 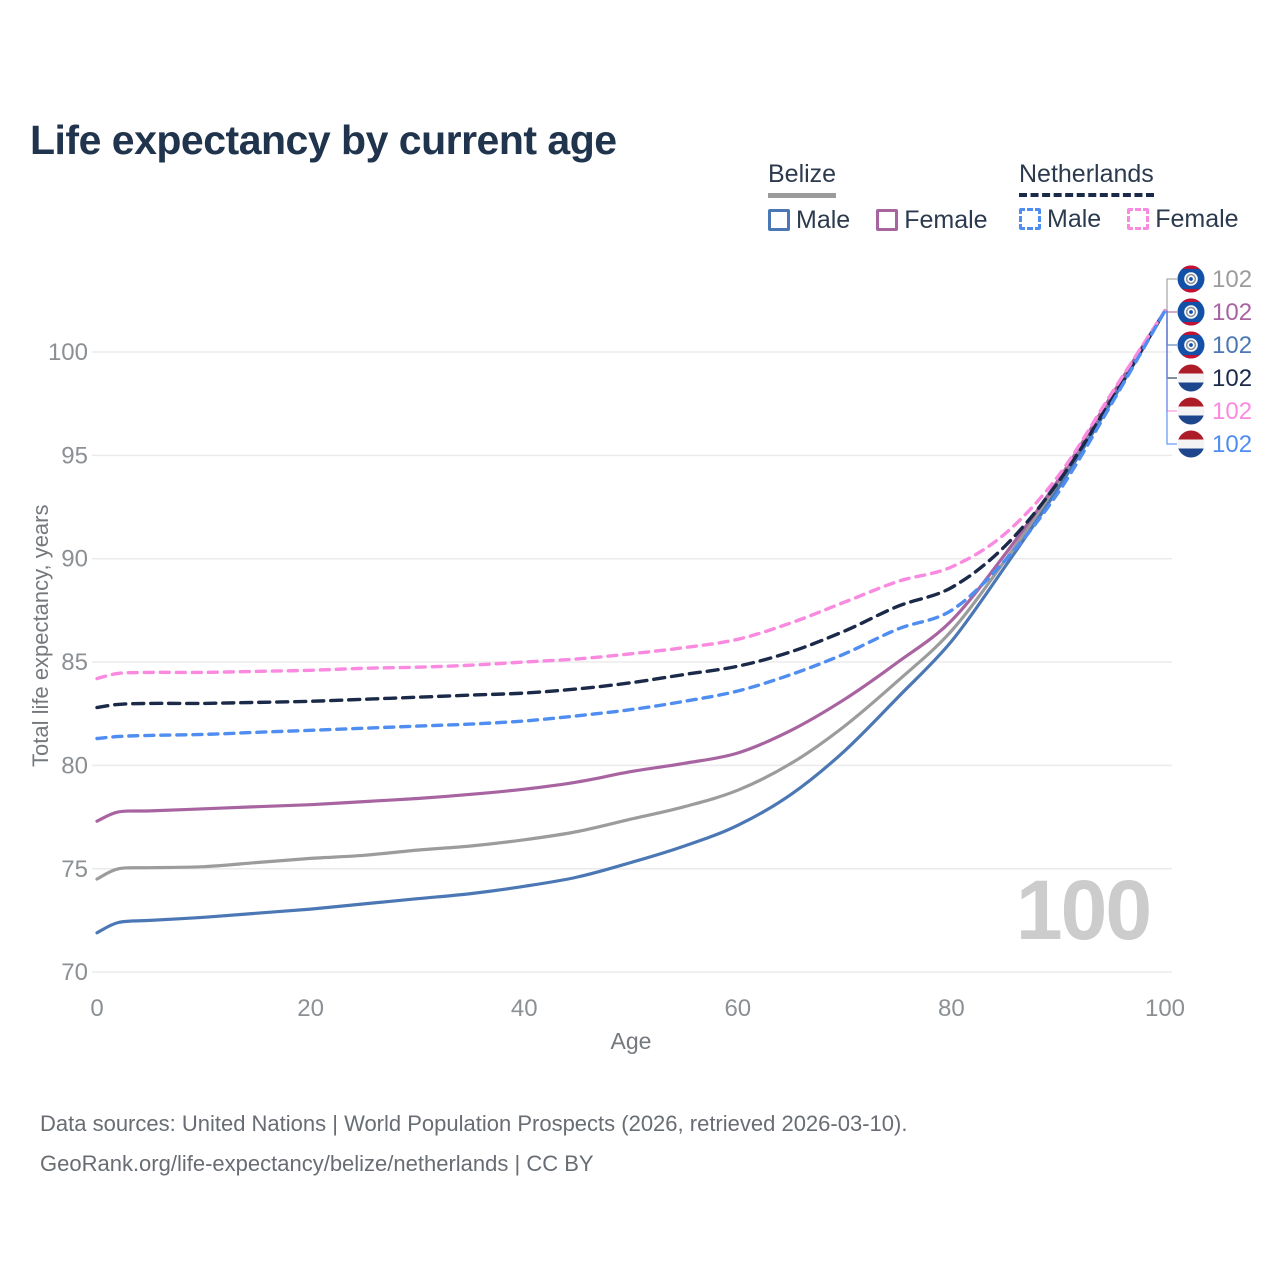 What do you see at coordinates (737, 1008) in the screenshot?
I see `x-tick-label: 60` at bounding box center [737, 1008].